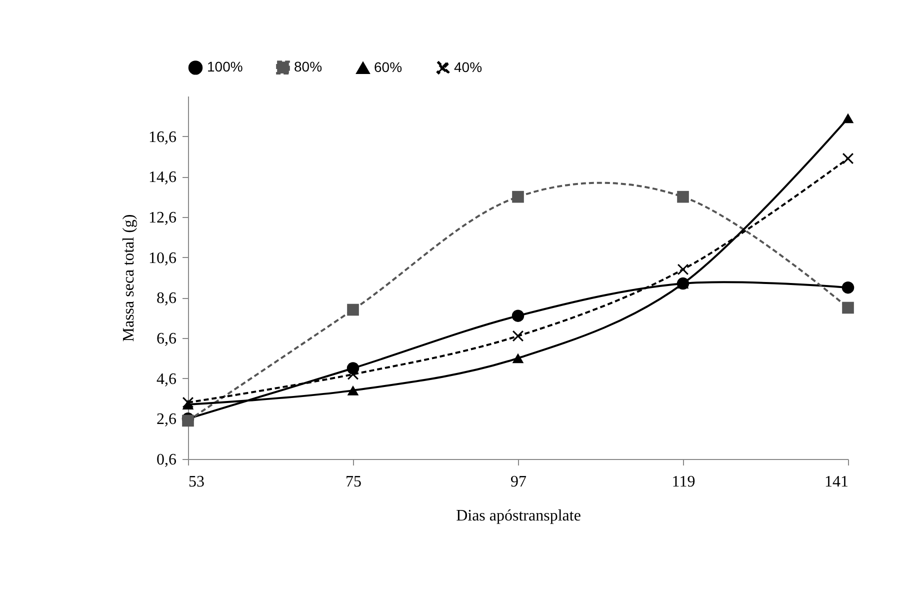 The width and height of the screenshot is (904, 589). What do you see at coordinates (196, 482) in the screenshot?
I see `x-tick-label: 53` at bounding box center [196, 482].